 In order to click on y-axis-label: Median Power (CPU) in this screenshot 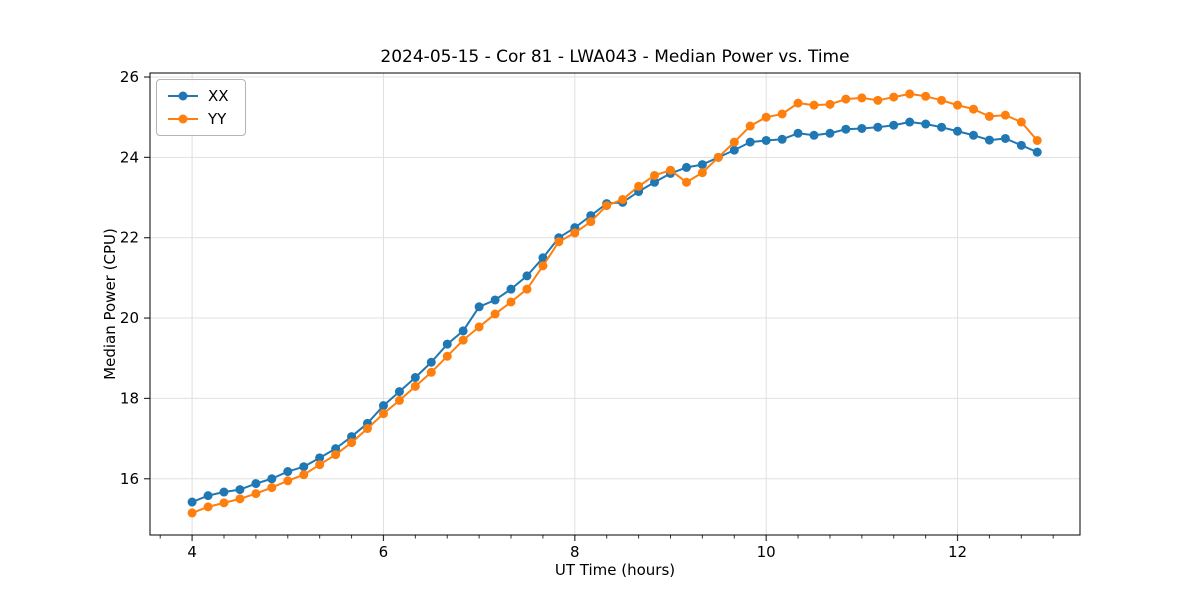, I will do `click(110, 304)`.